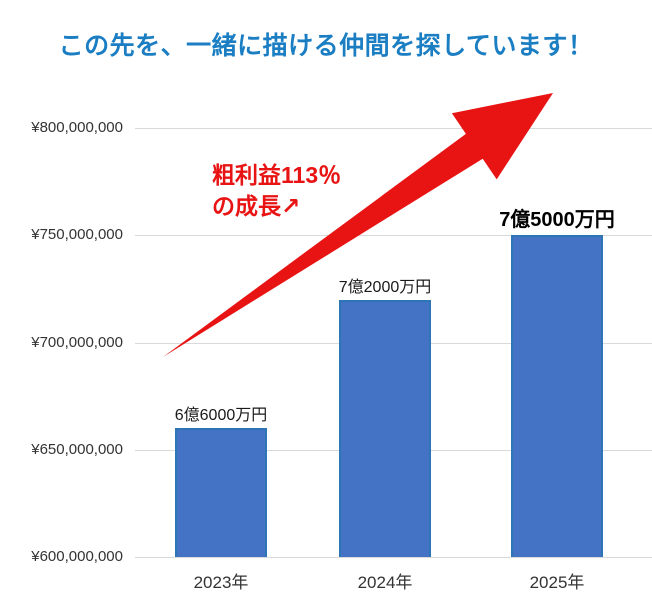 This screenshot has width=652, height=611. Describe the element at coordinates (77, 342) in the screenshot. I see `y-axis-tick-label: ¥700,000,000` at that location.